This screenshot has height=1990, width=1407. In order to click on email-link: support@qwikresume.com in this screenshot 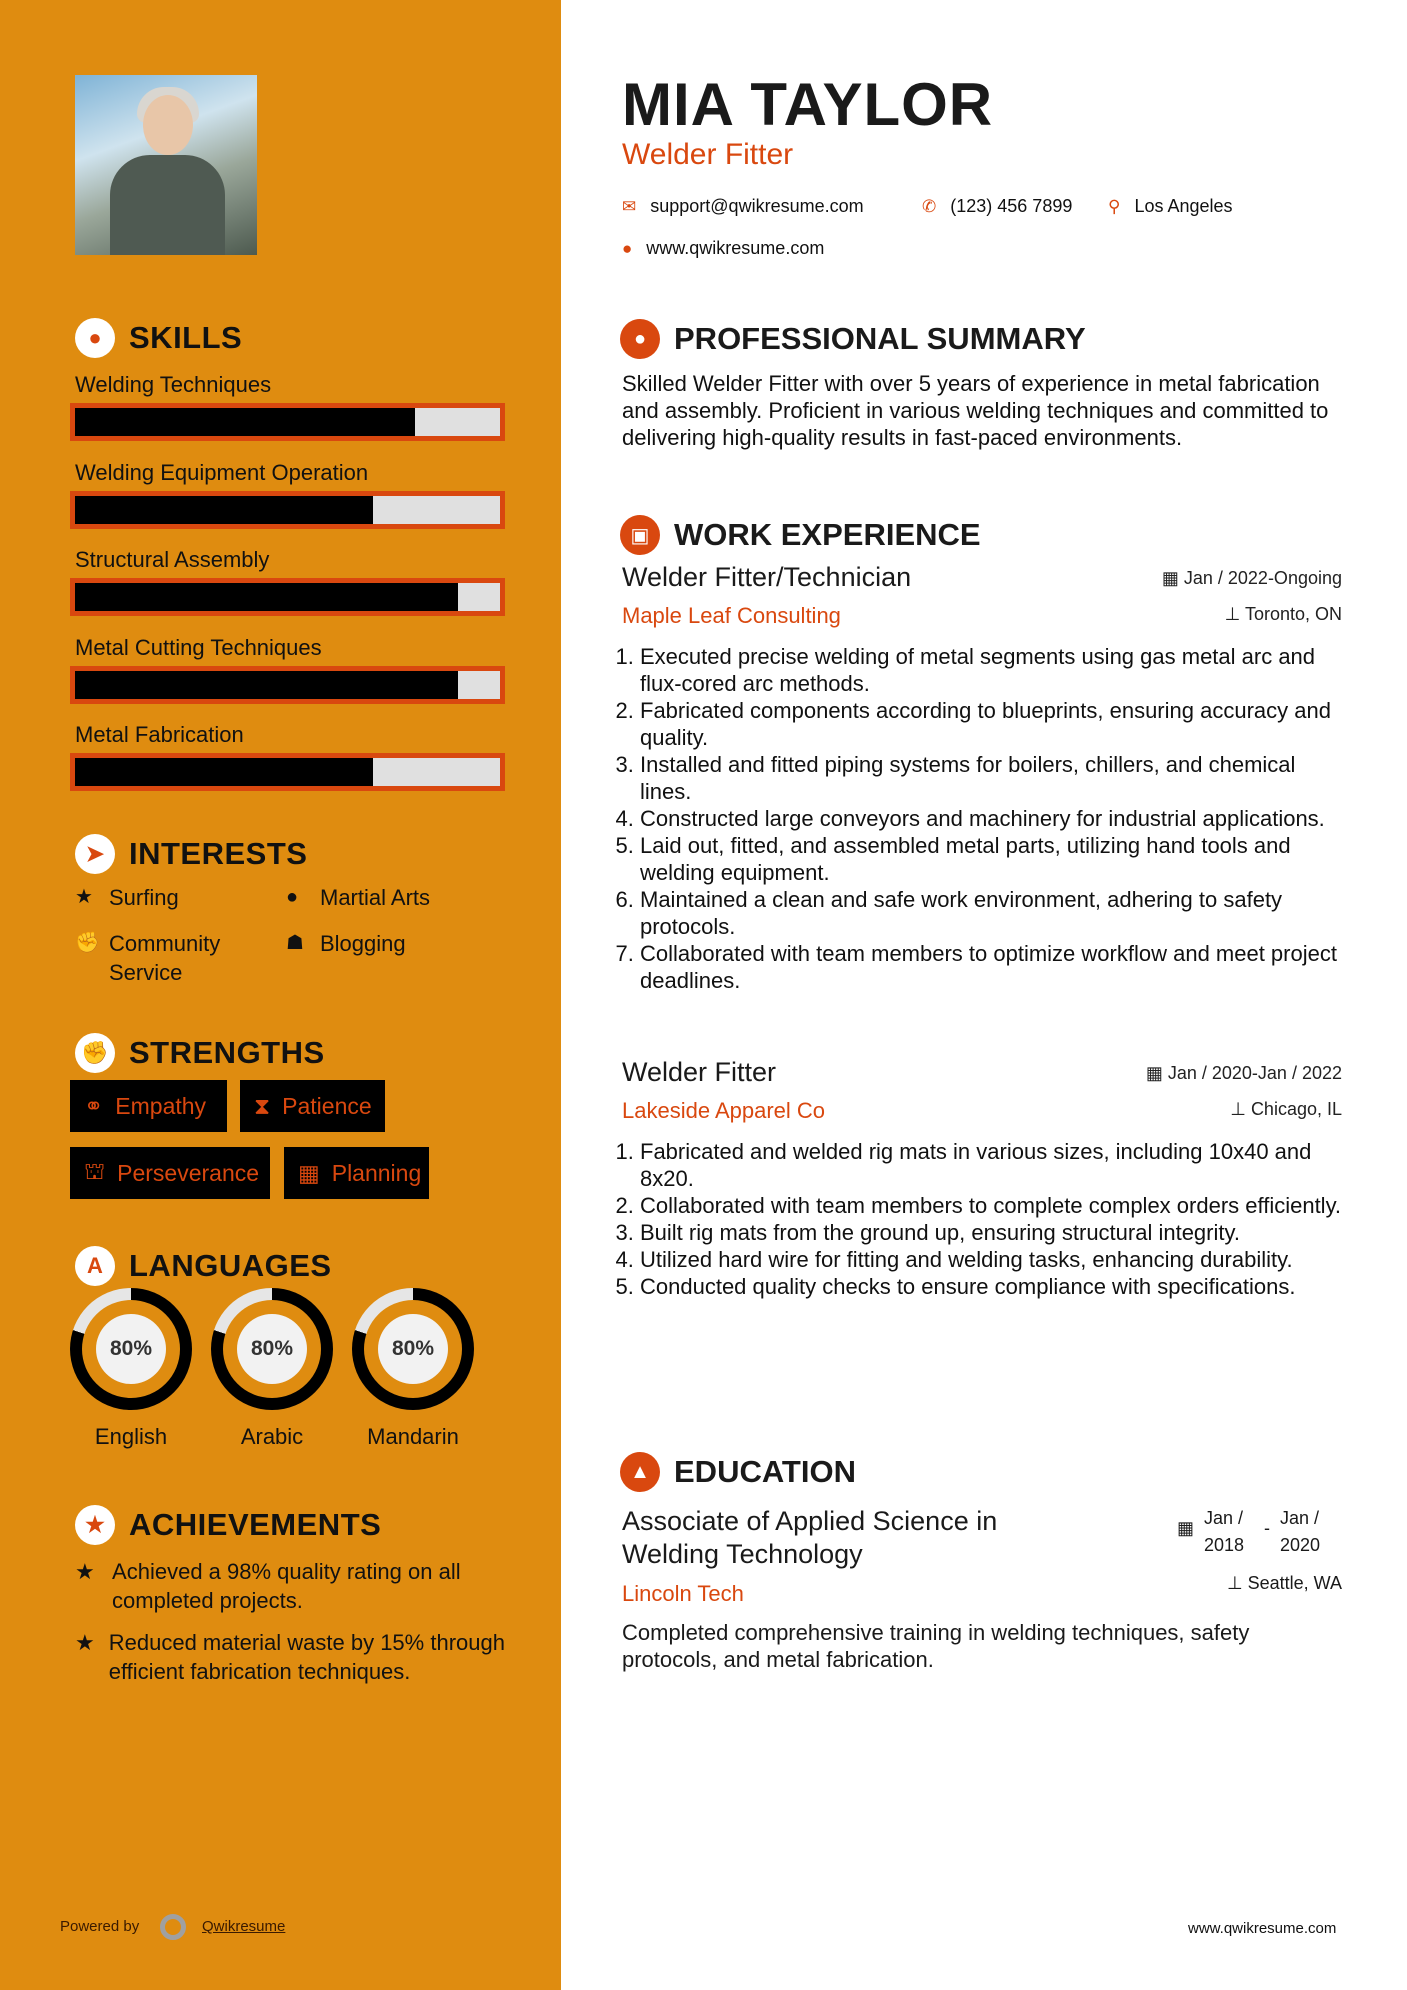, I will do `click(757, 206)`.